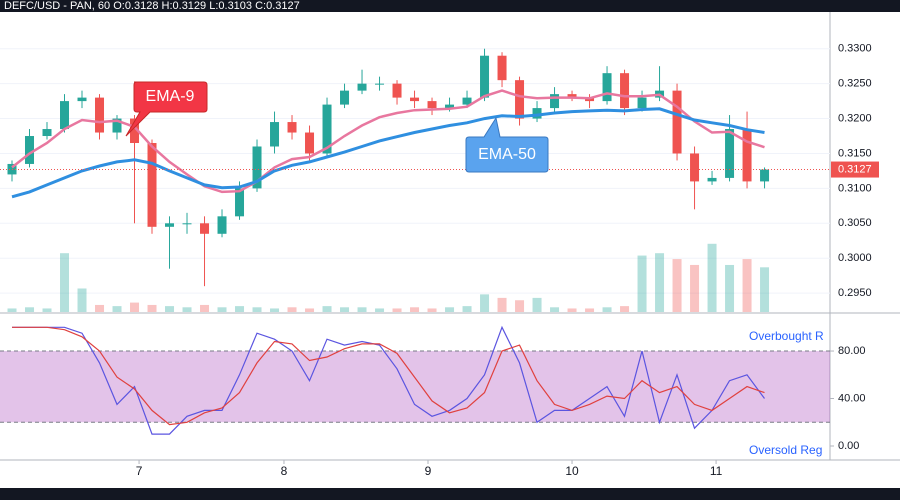  What do you see at coordinates (855, 169) in the screenshot?
I see `last-price-box` at bounding box center [855, 169].